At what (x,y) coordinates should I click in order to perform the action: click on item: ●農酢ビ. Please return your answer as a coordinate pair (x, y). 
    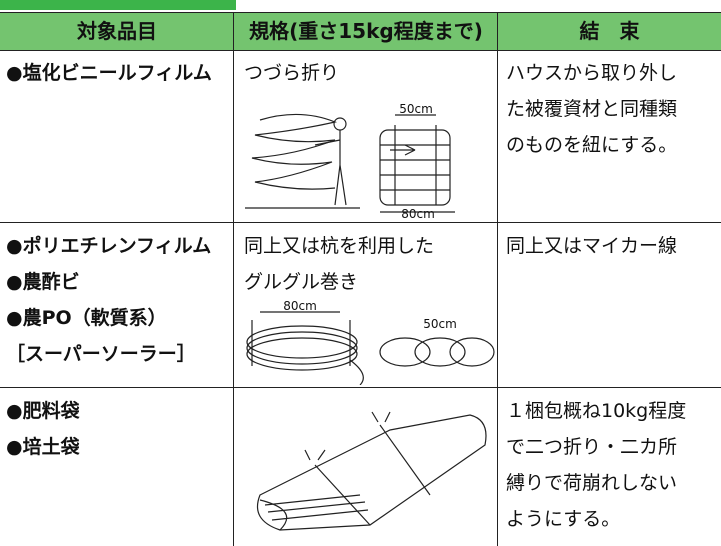
    Looking at the image, I should click on (43, 282).